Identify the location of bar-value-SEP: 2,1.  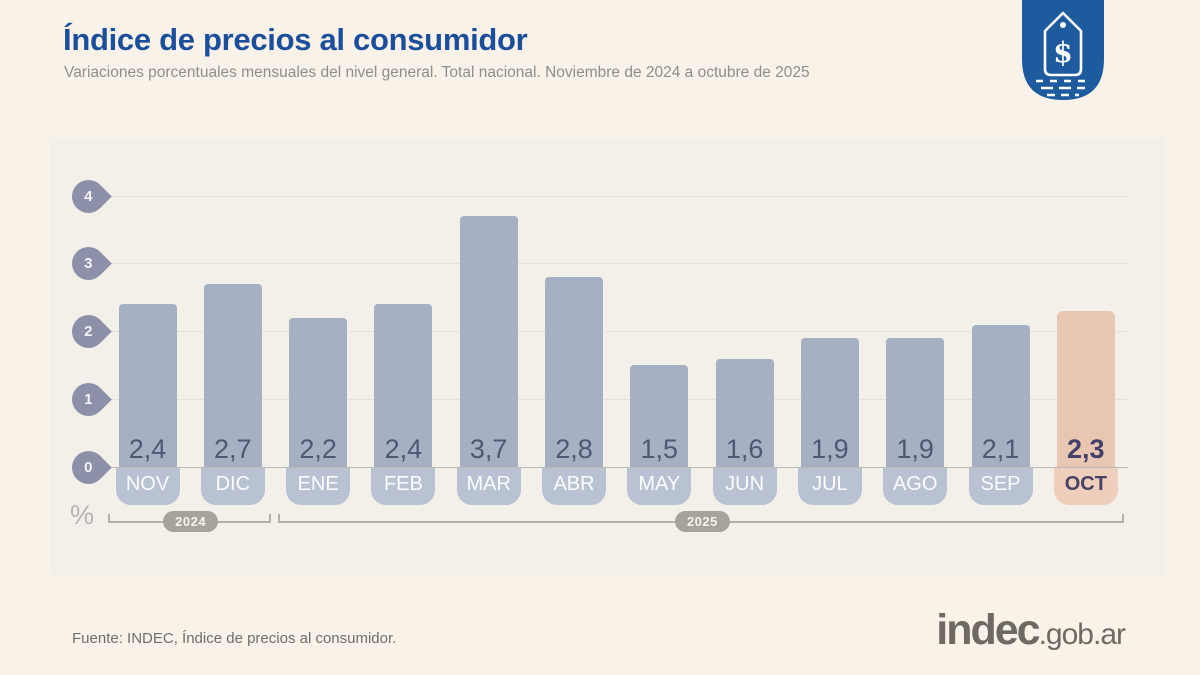
(1000, 449).